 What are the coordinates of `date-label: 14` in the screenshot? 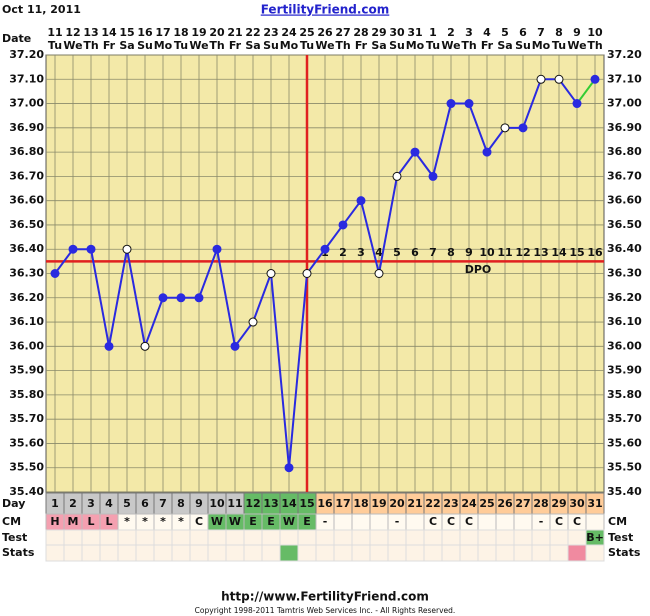 It's located at (109, 32).